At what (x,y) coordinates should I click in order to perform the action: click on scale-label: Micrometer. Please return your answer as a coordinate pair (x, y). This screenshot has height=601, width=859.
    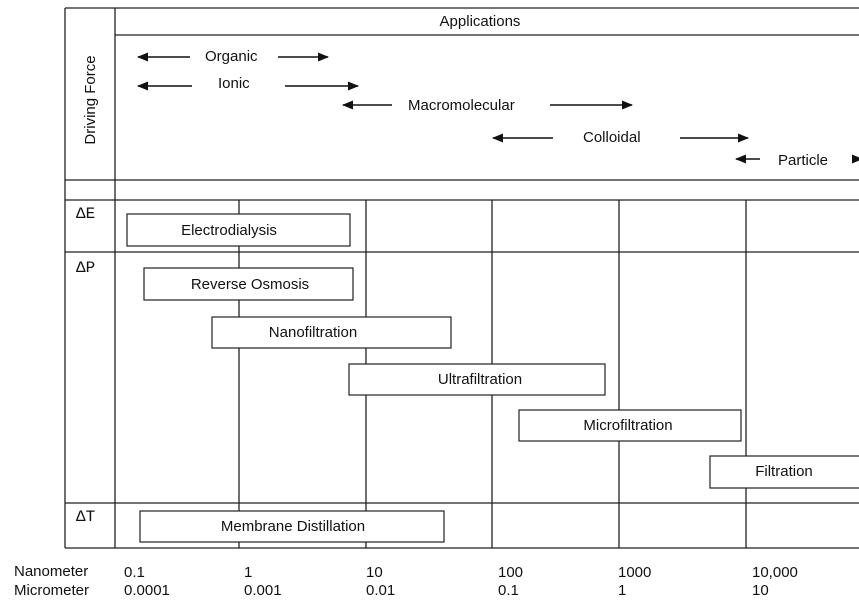
    Looking at the image, I should click on (51, 590).